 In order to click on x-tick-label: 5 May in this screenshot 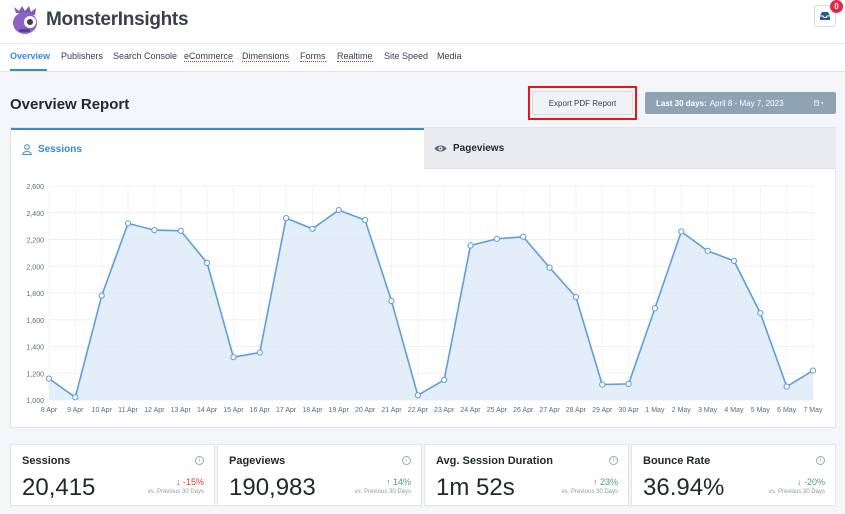, I will do `click(761, 410)`.